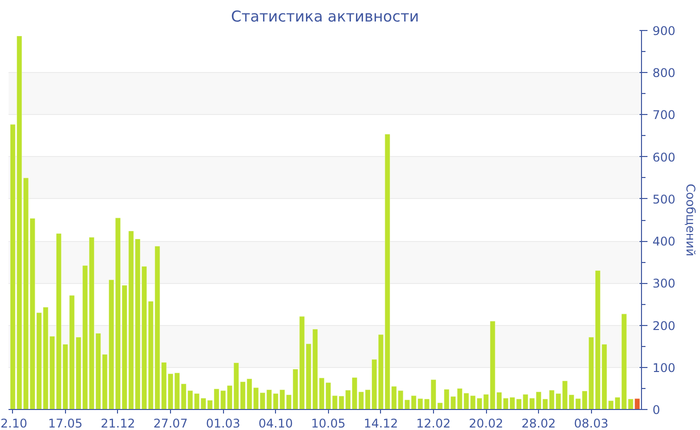 Image resolution: width=700 pixels, height=430 pixels. What do you see at coordinates (664, 241) in the screenshot?
I see `y-tick-label: 400` at bounding box center [664, 241].